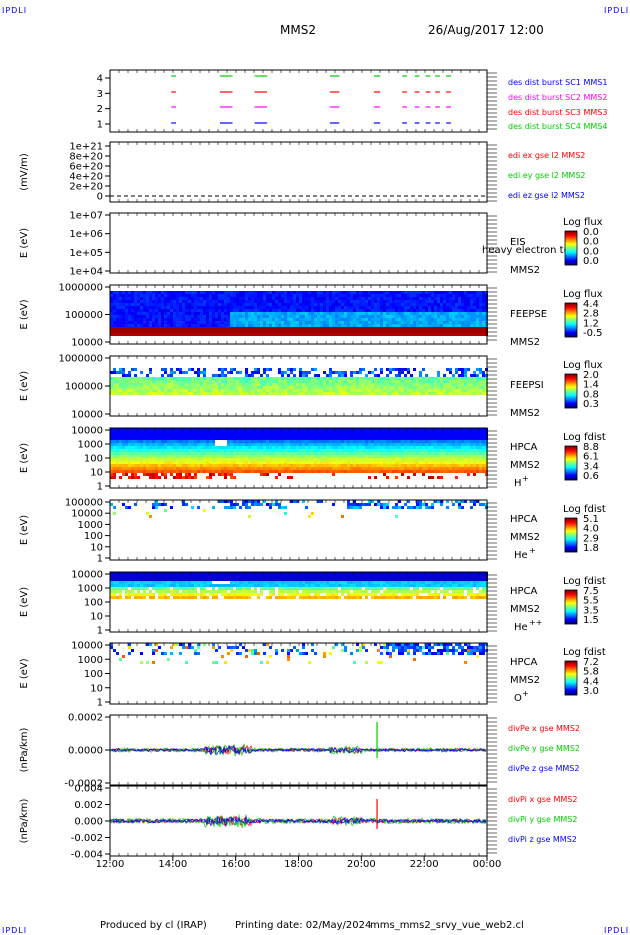  Describe the element at coordinates (85, 718) in the screenshot. I see `ytick-label-divpe-0: 0.0002` at that location.